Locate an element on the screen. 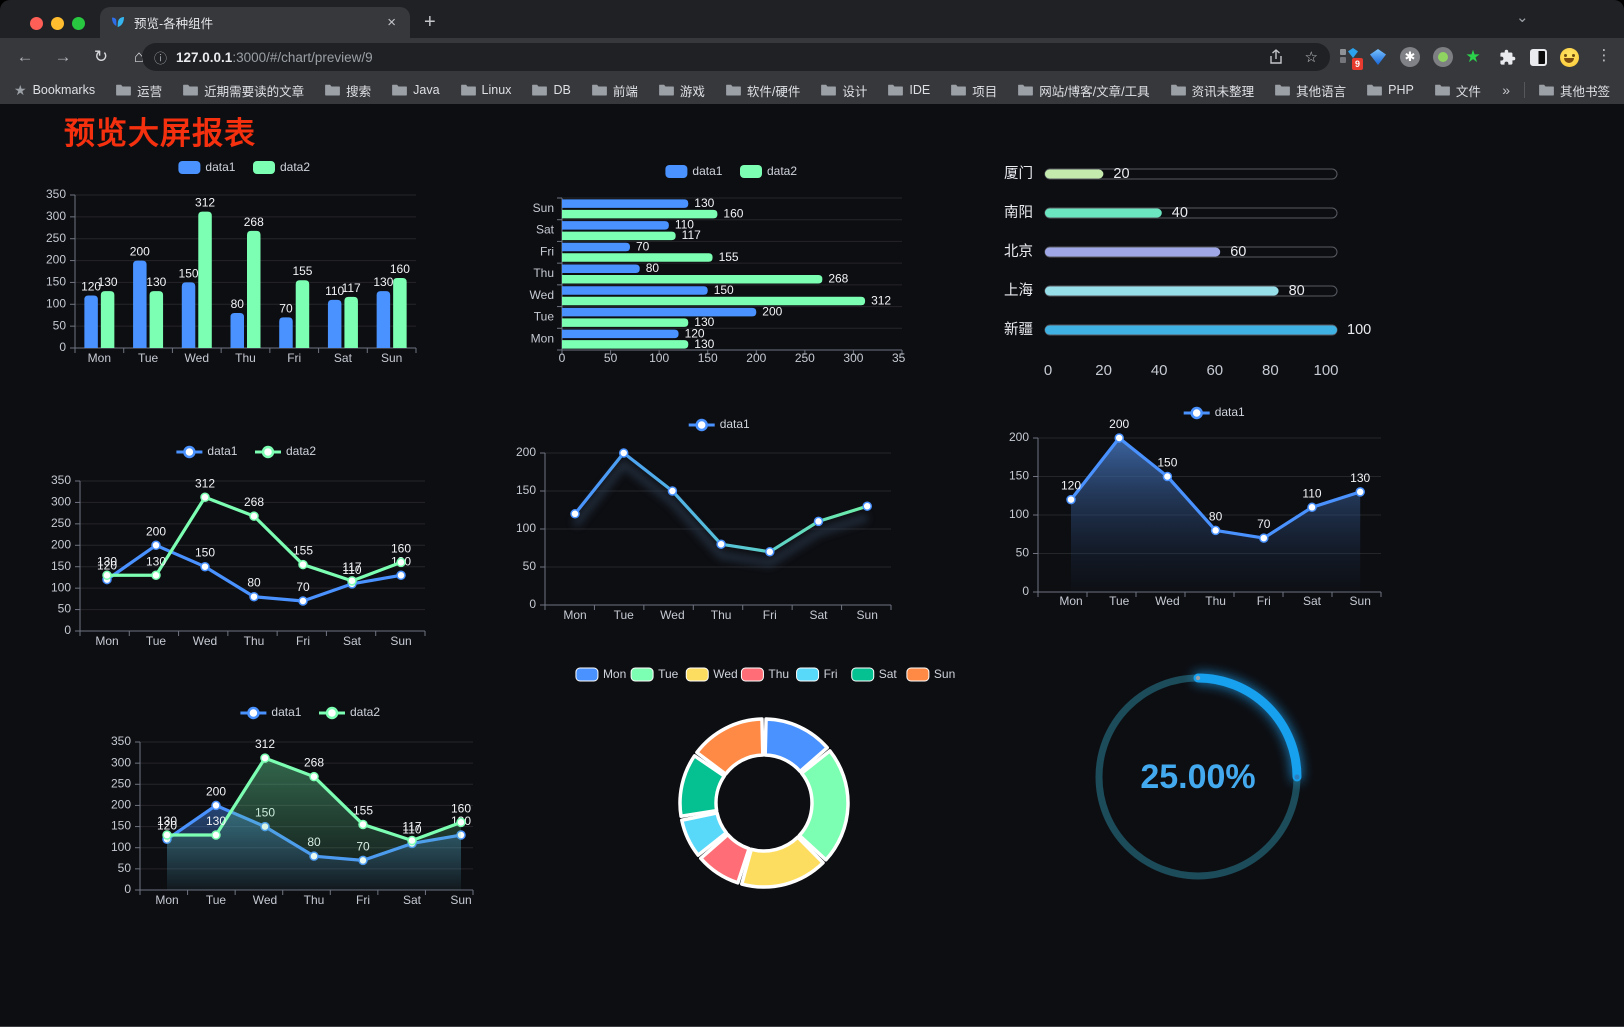 The width and height of the screenshot is (1624, 1027). legend-item-Wed: Wed is located at coordinates (711, 674).